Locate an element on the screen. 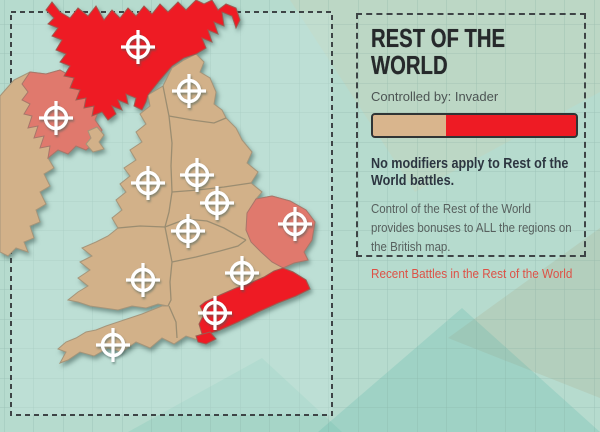  control-bar-invader-segment is located at coordinates (511, 125).